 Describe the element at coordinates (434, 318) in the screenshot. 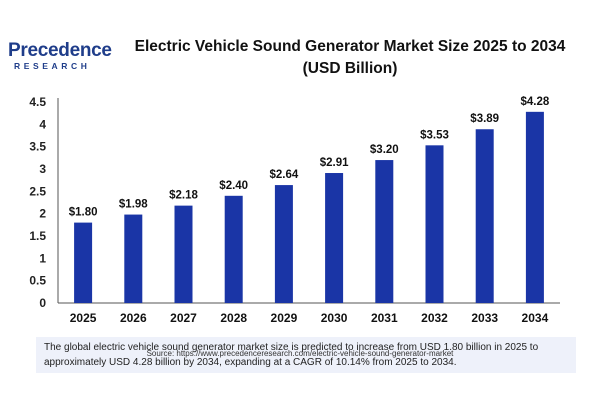

I see `x-tick-label: 2032` at that location.